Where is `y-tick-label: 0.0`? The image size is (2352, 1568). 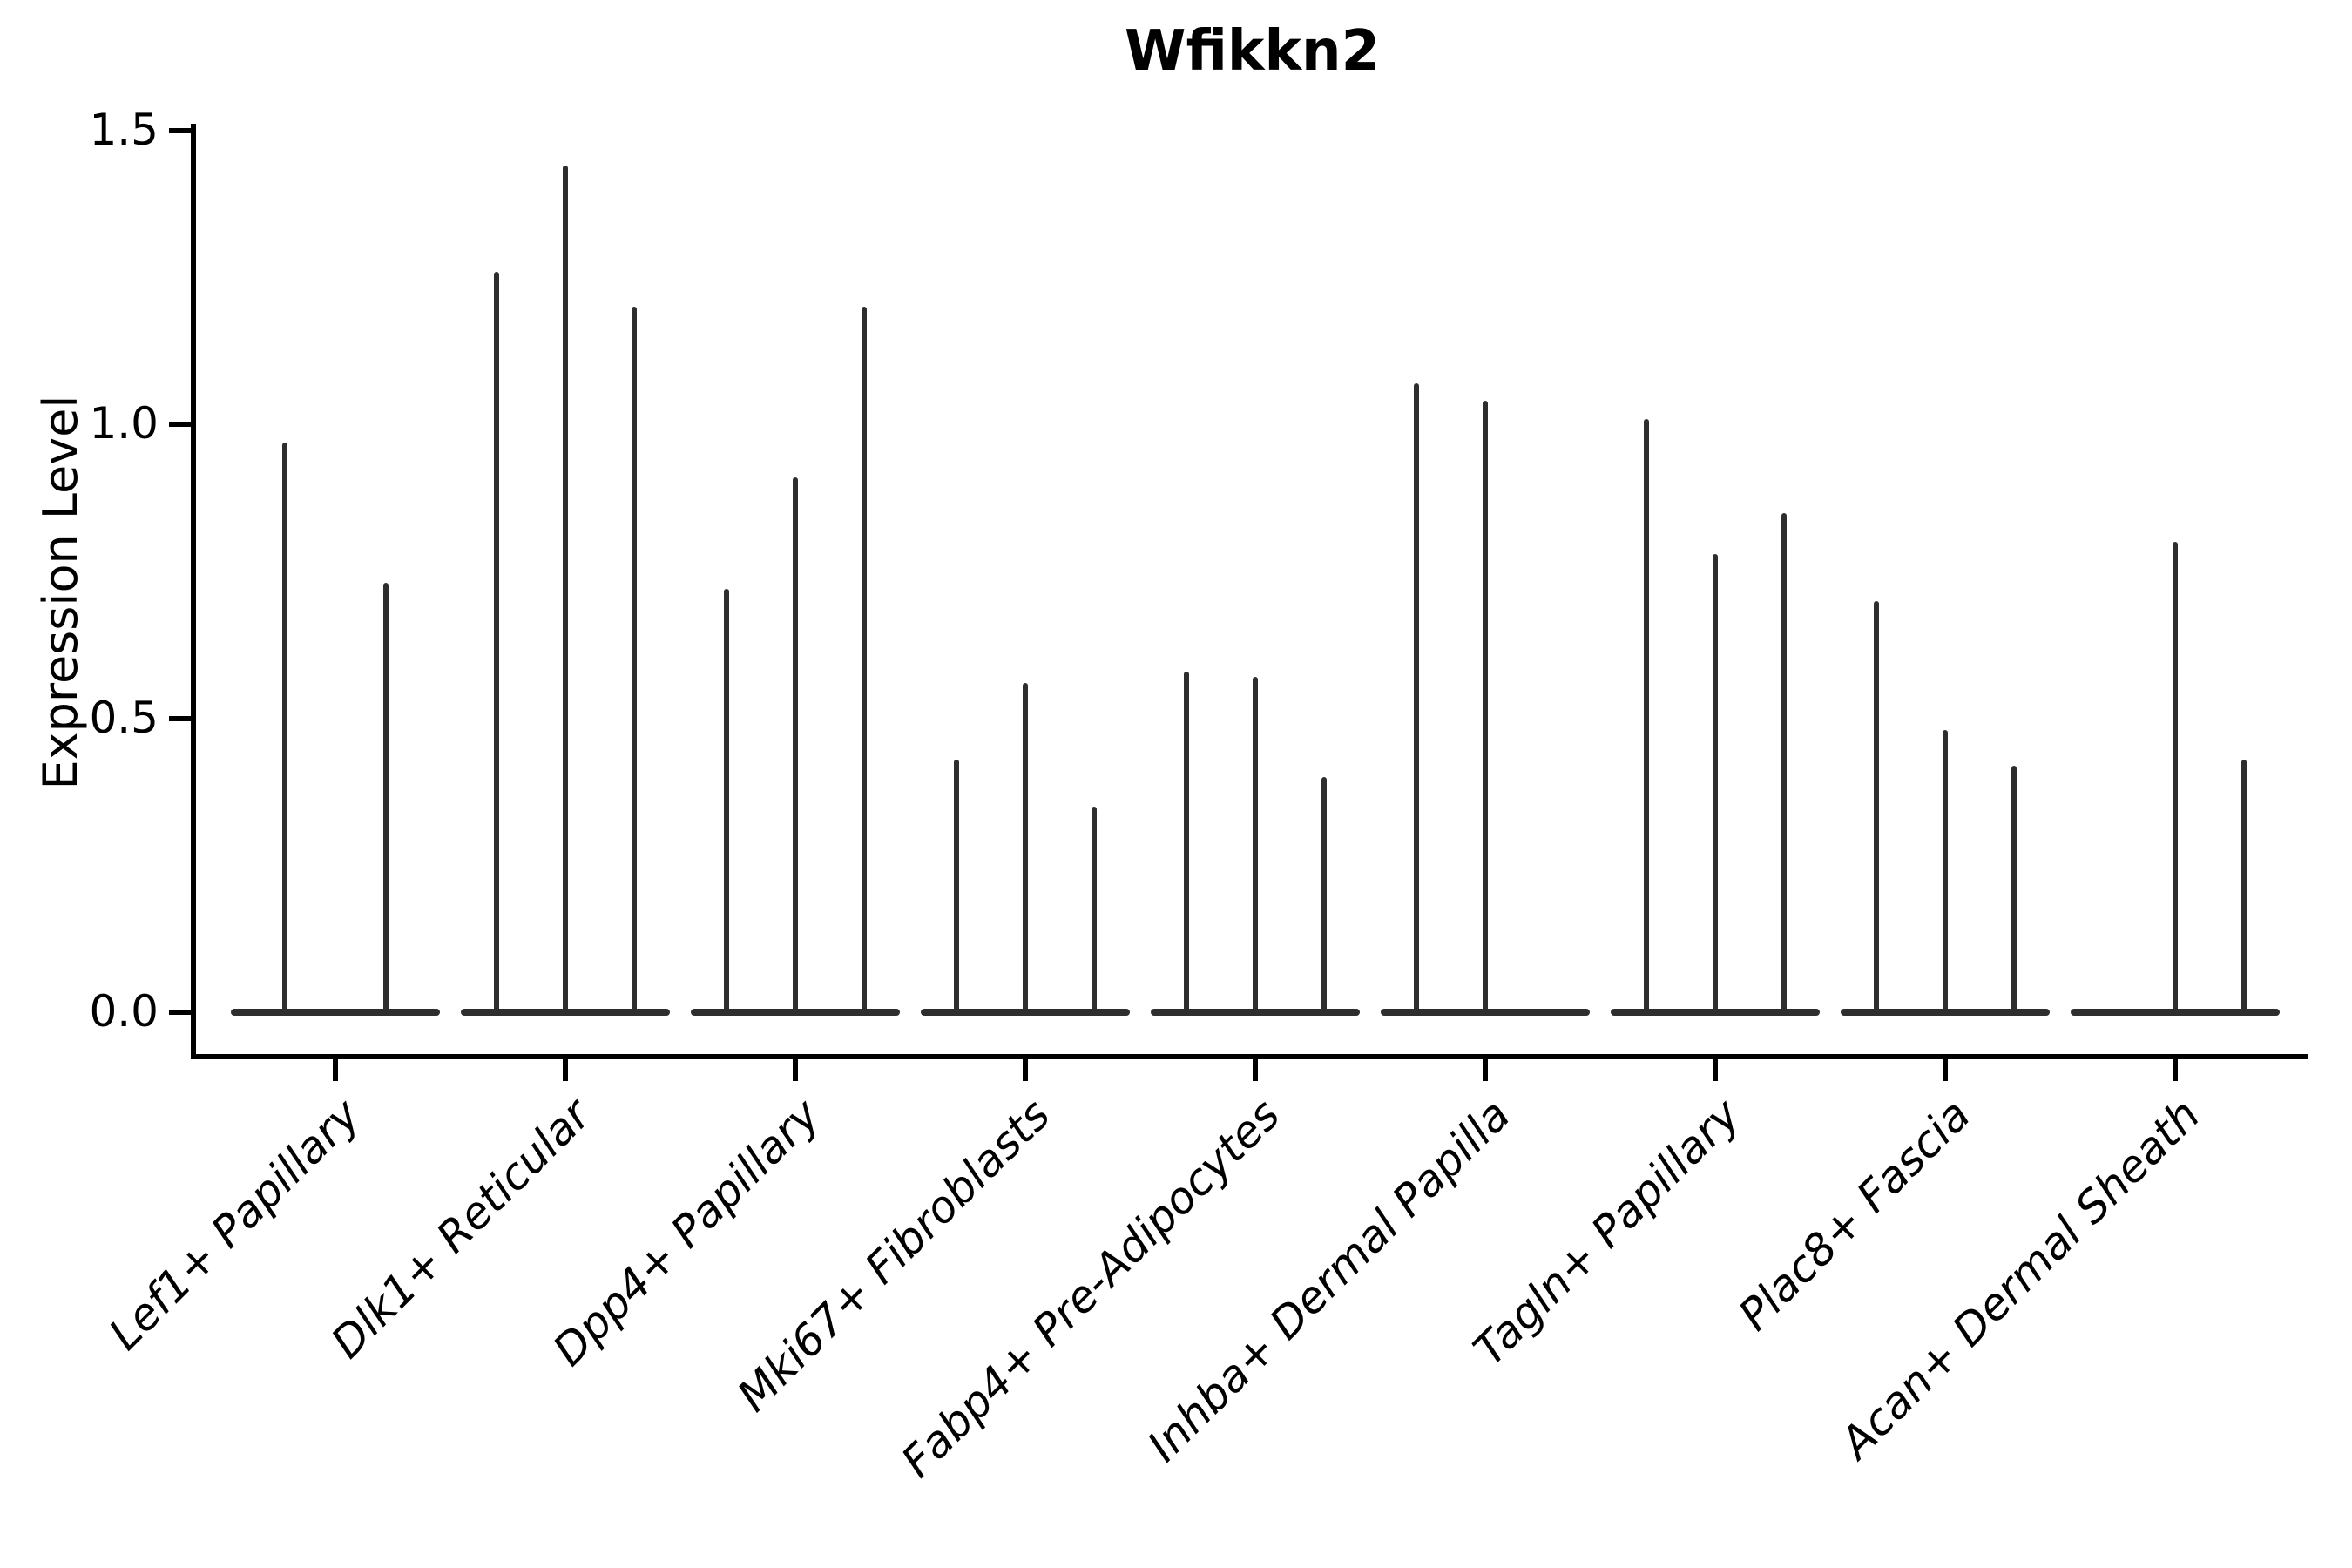
y-tick-label: 0.0 is located at coordinates (124, 1012).